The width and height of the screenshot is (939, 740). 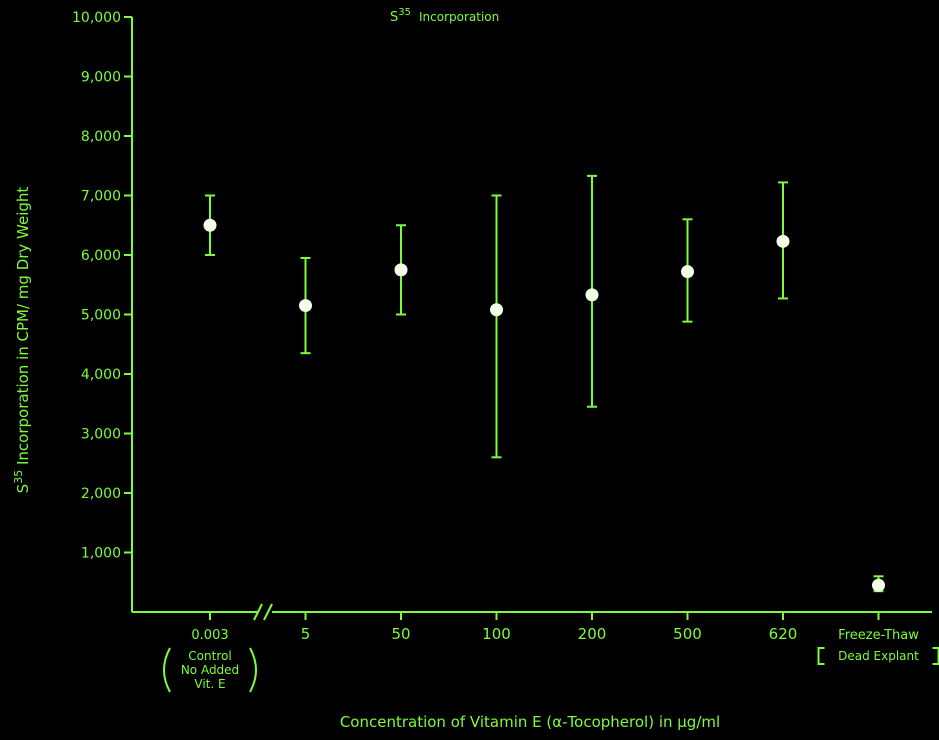 I want to click on y-tick-label: 4,000, so click(x=101, y=375).